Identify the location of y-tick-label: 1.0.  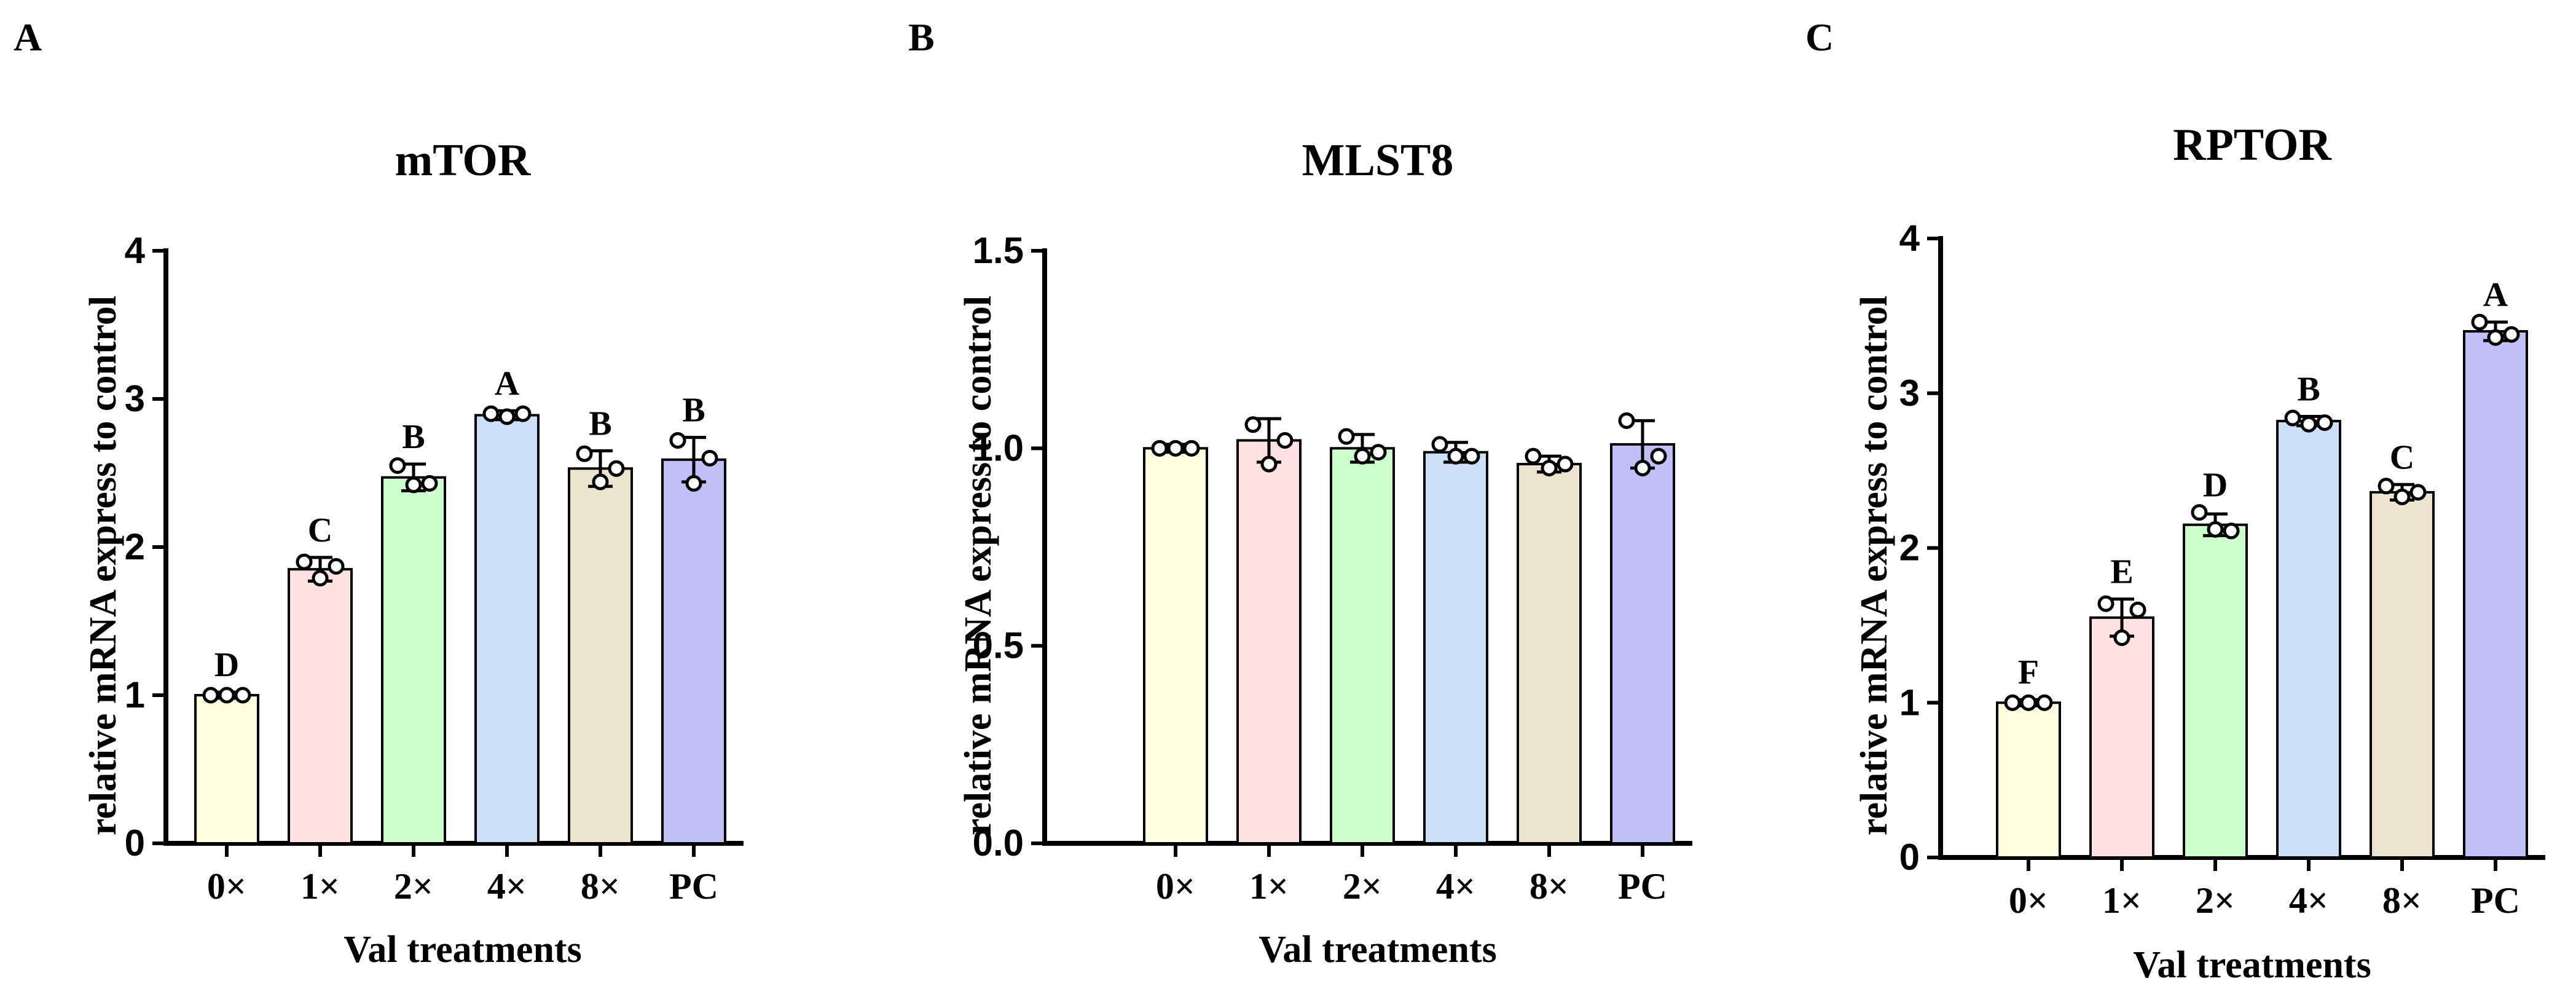
(998, 447).